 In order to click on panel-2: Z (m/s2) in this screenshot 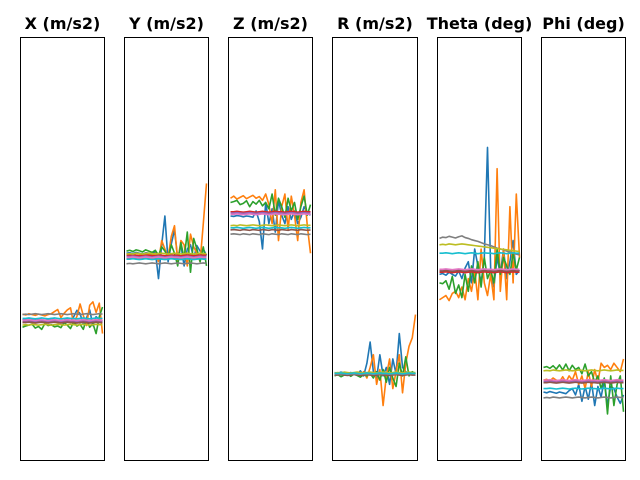, I will do `click(270, 237)`.